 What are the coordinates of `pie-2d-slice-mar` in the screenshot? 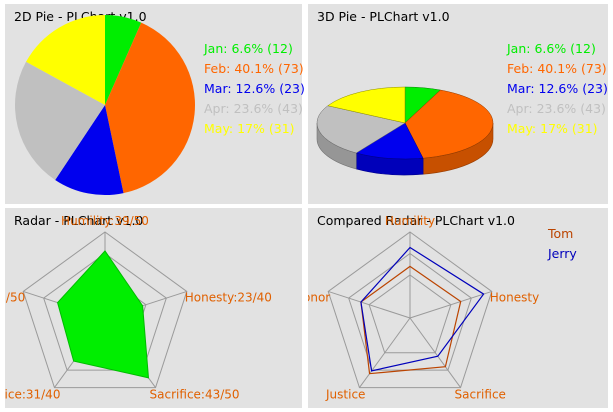 It's located at (89, 150).